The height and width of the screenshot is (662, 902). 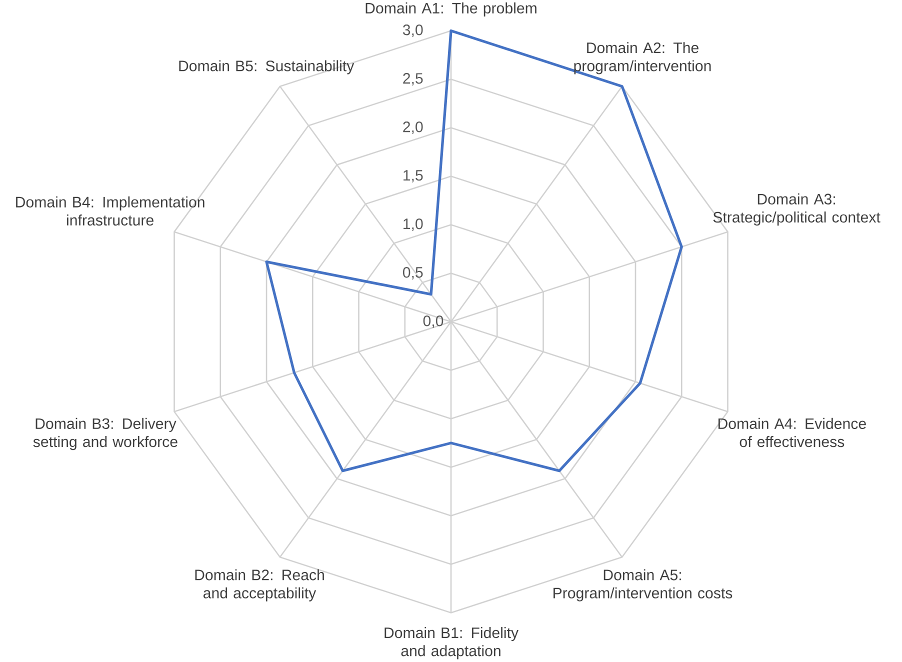 What do you see at coordinates (412, 31) in the screenshot?
I see `y-tick-label: 3,0` at bounding box center [412, 31].